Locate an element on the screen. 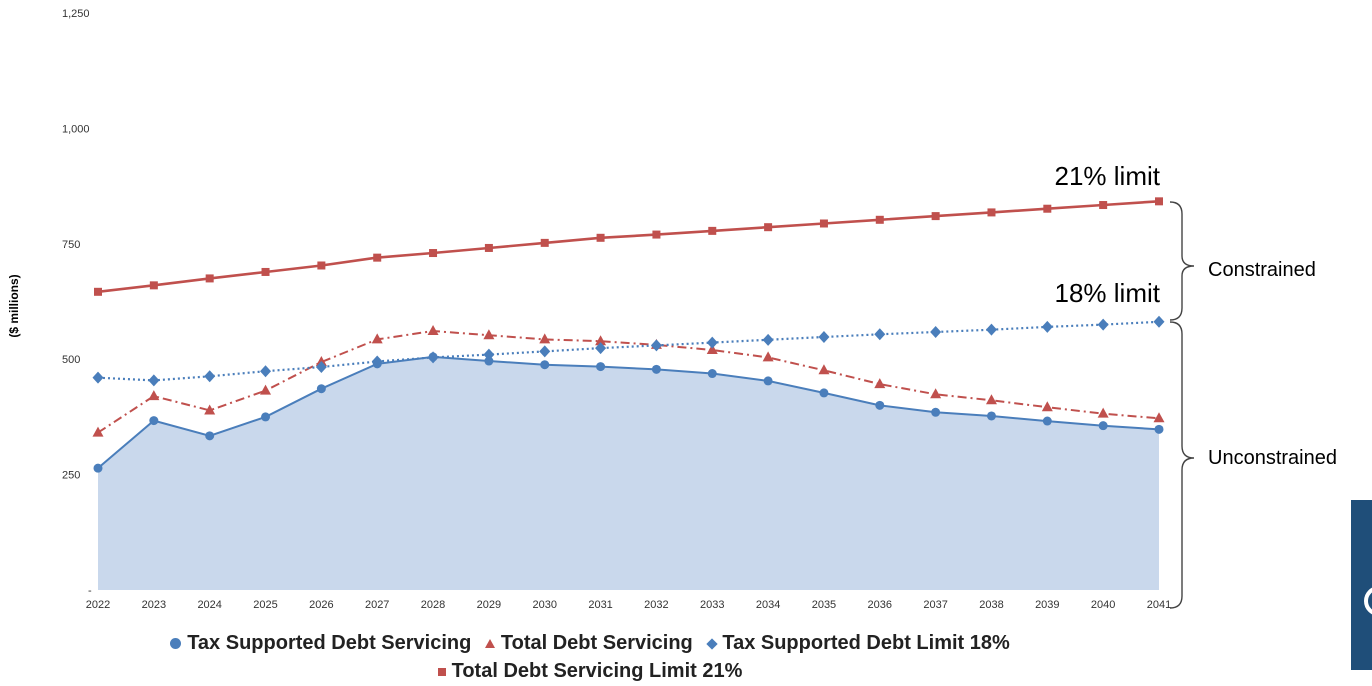 Image resolution: width=1372 pixels, height=686 pixels. x-tick-label: 2028 is located at coordinates (433, 605).